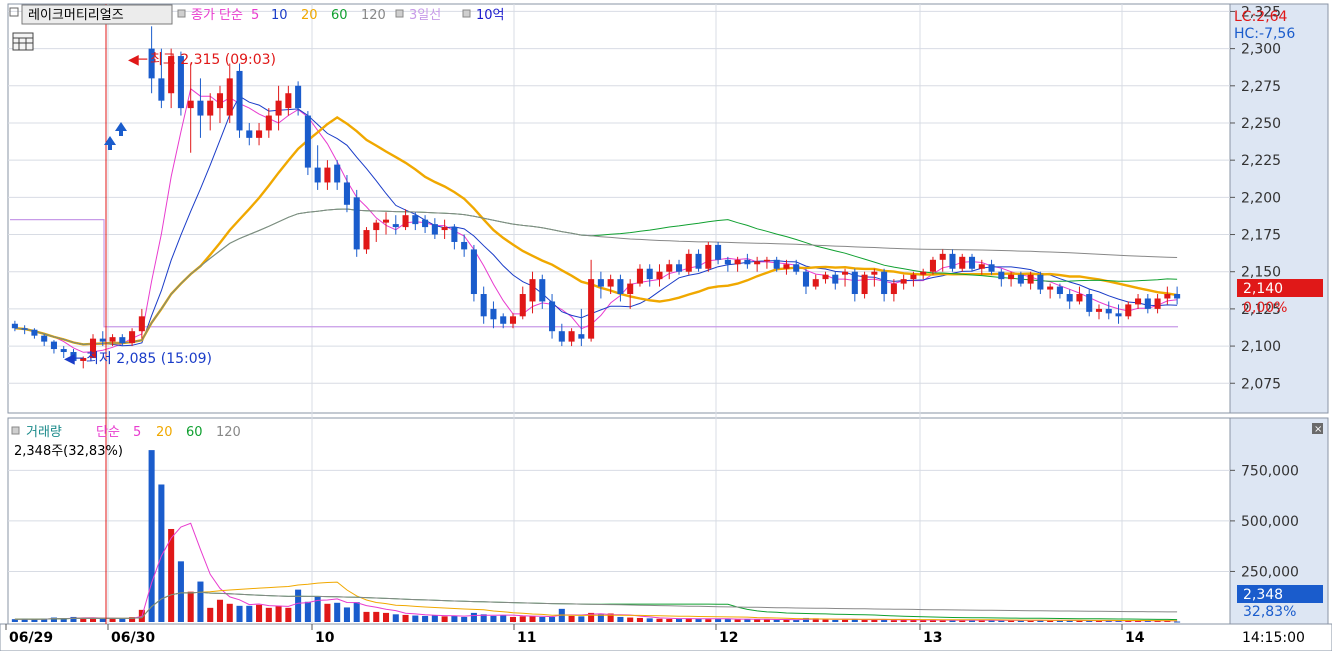  Describe the element at coordinates (108, 432) in the screenshot. I see `volume-ma-label: 단순` at that location.